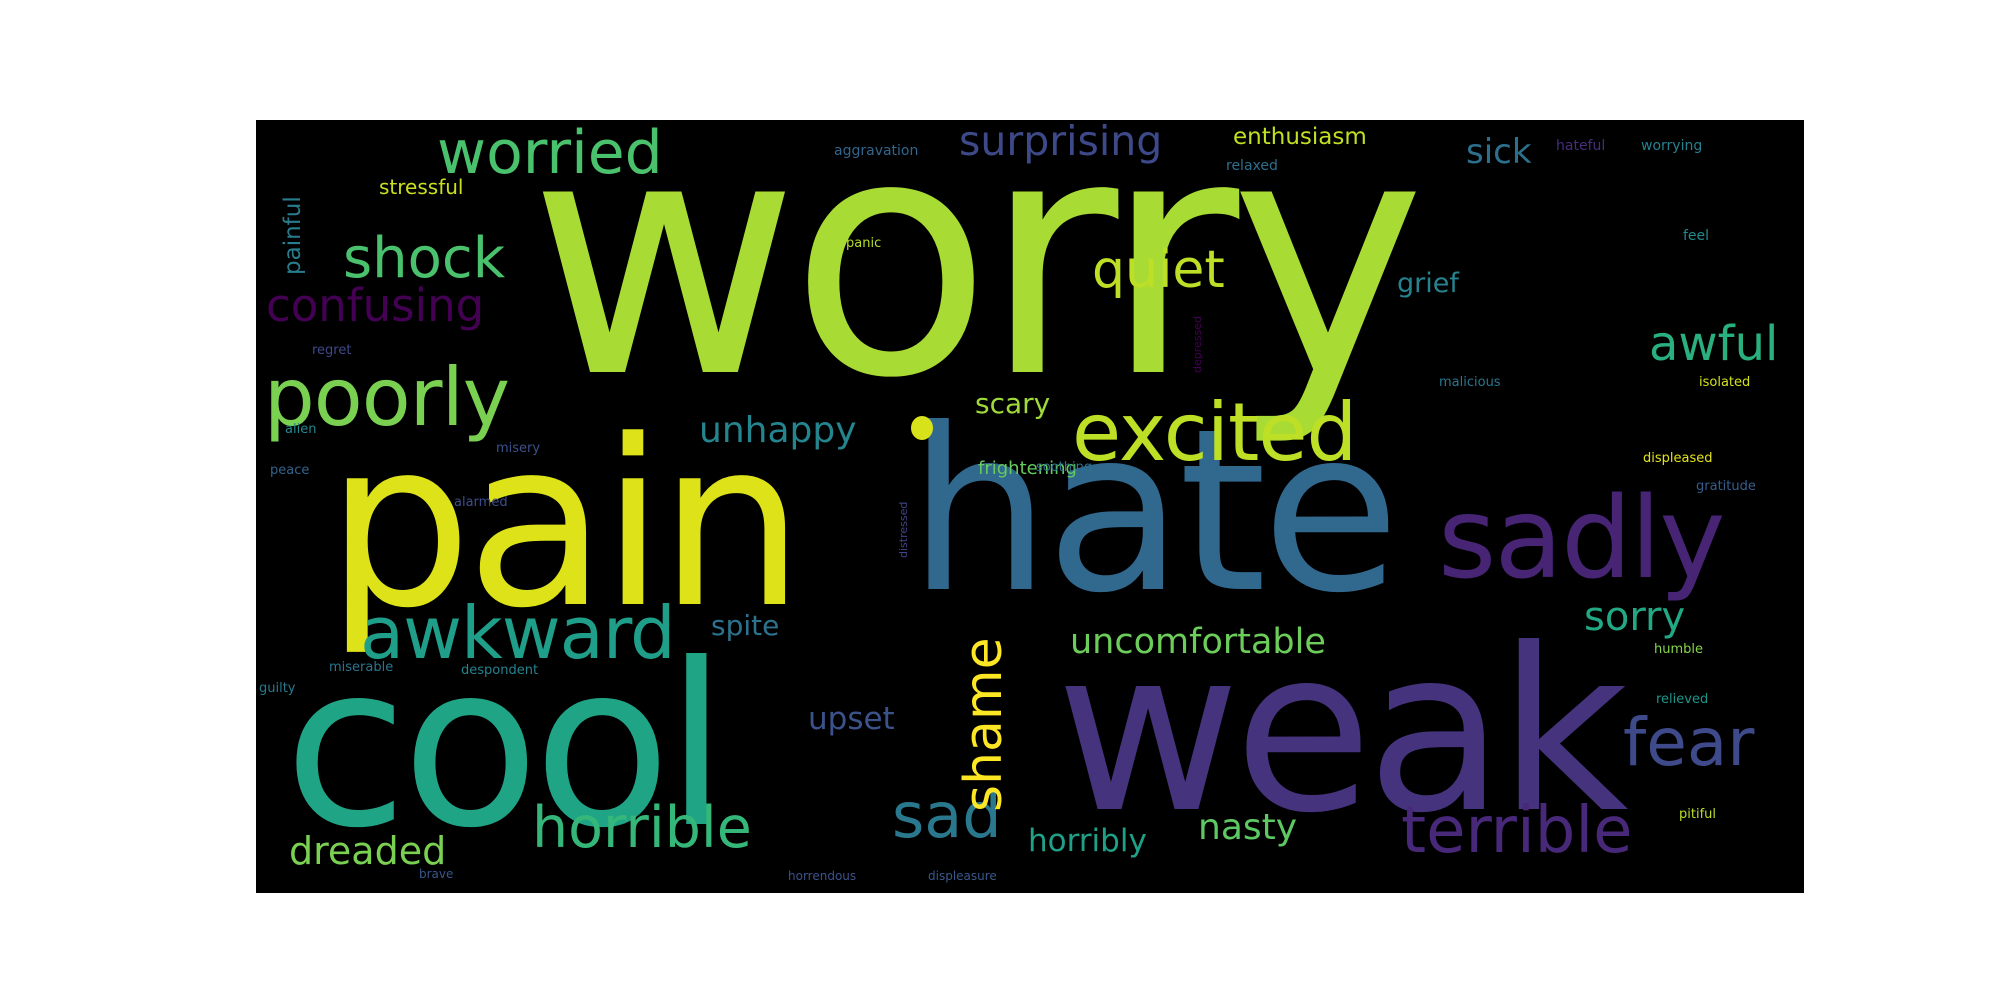 This screenshot has height=1000, width=2000. Describe the element at coordinates (778, 430) in the screenshot. I see `word-unhappy: unhappy` at that location.